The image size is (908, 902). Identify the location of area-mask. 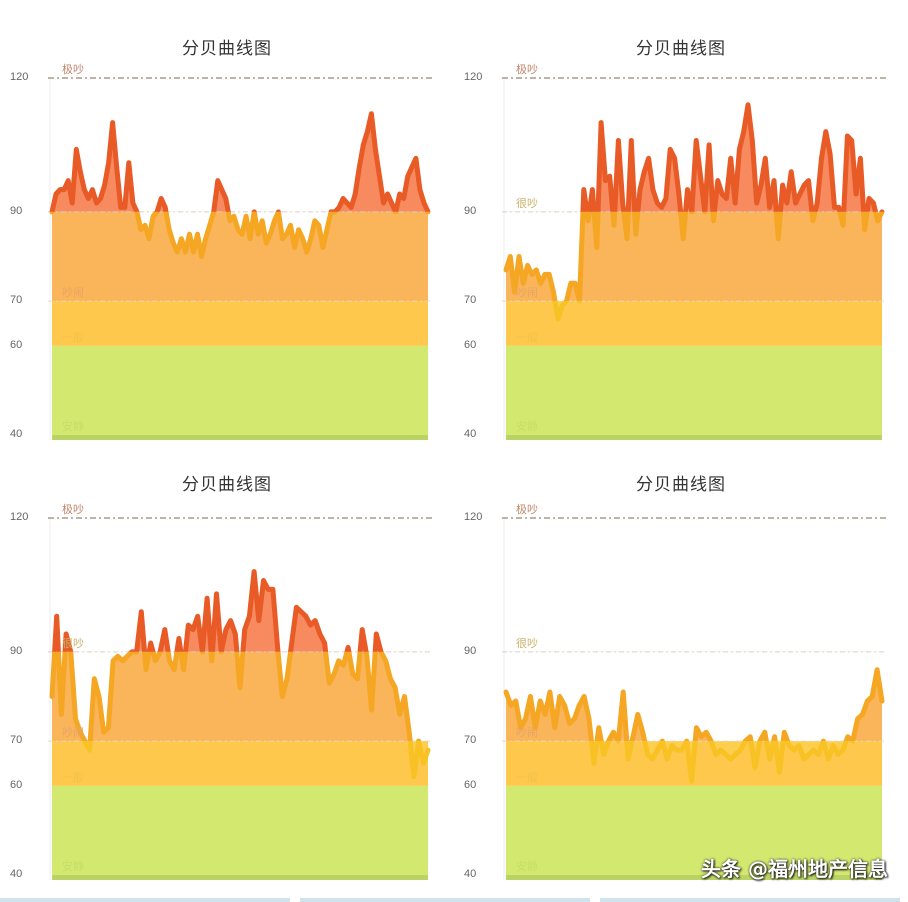
(694, 696).